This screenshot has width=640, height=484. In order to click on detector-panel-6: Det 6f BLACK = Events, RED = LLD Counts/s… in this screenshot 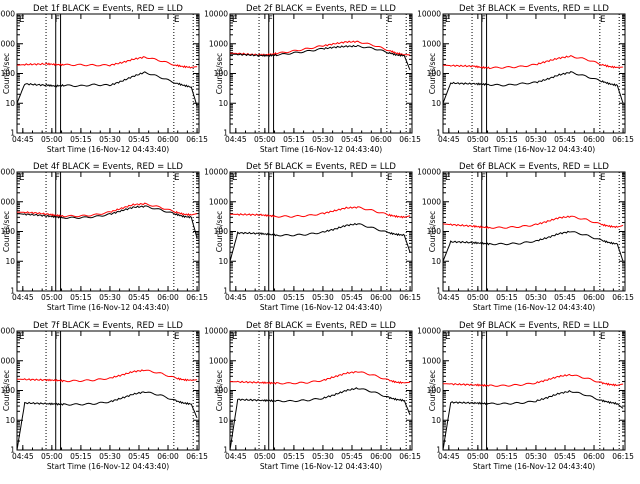, I will do `click(525, 237)`.